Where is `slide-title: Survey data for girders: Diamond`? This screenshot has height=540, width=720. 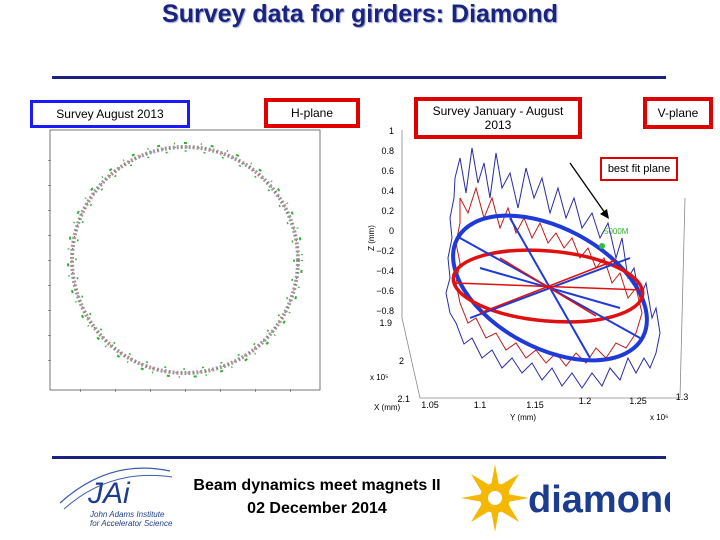
slide-title: Survey data for girders: Diamond is located at coordinates (360, 14).